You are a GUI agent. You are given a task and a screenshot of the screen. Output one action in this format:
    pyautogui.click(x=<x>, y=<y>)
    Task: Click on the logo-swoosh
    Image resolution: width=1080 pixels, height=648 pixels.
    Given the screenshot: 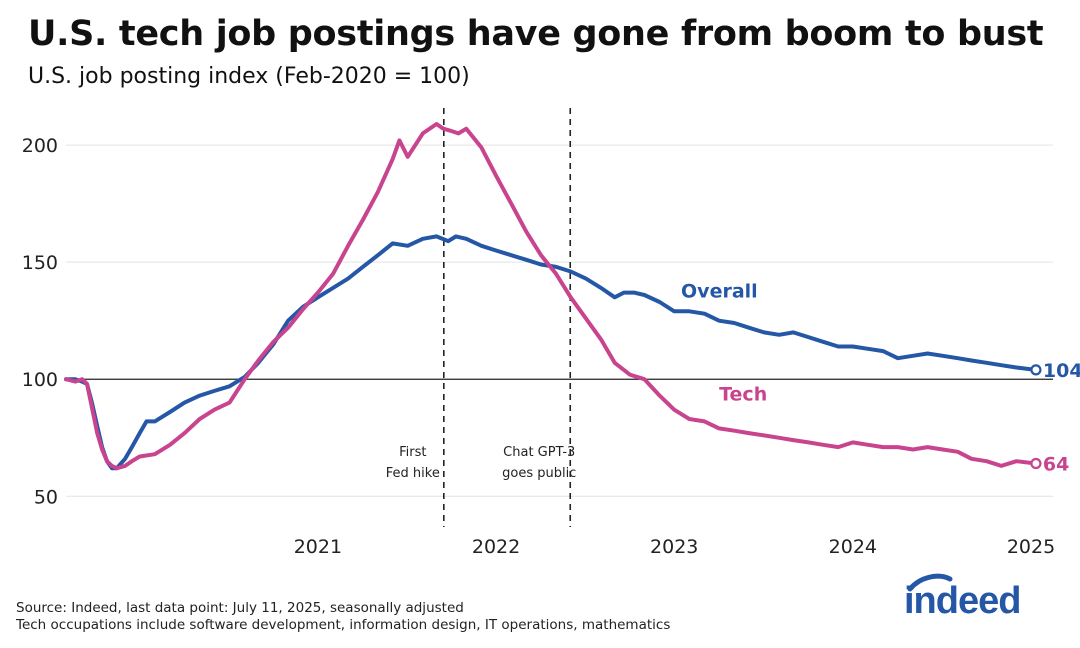 What is the action you would take?
    pyautogui.click(x=930, y=582)
    